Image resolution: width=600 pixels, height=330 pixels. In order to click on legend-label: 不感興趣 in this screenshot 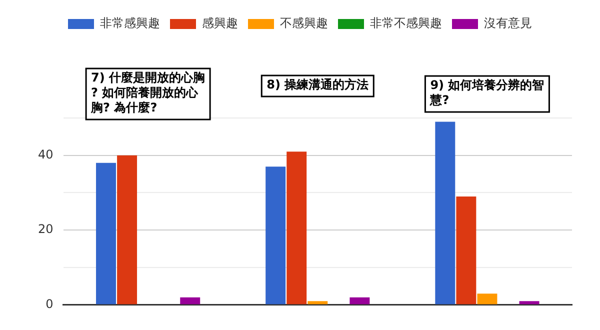, I will do `click(304, 23)`.